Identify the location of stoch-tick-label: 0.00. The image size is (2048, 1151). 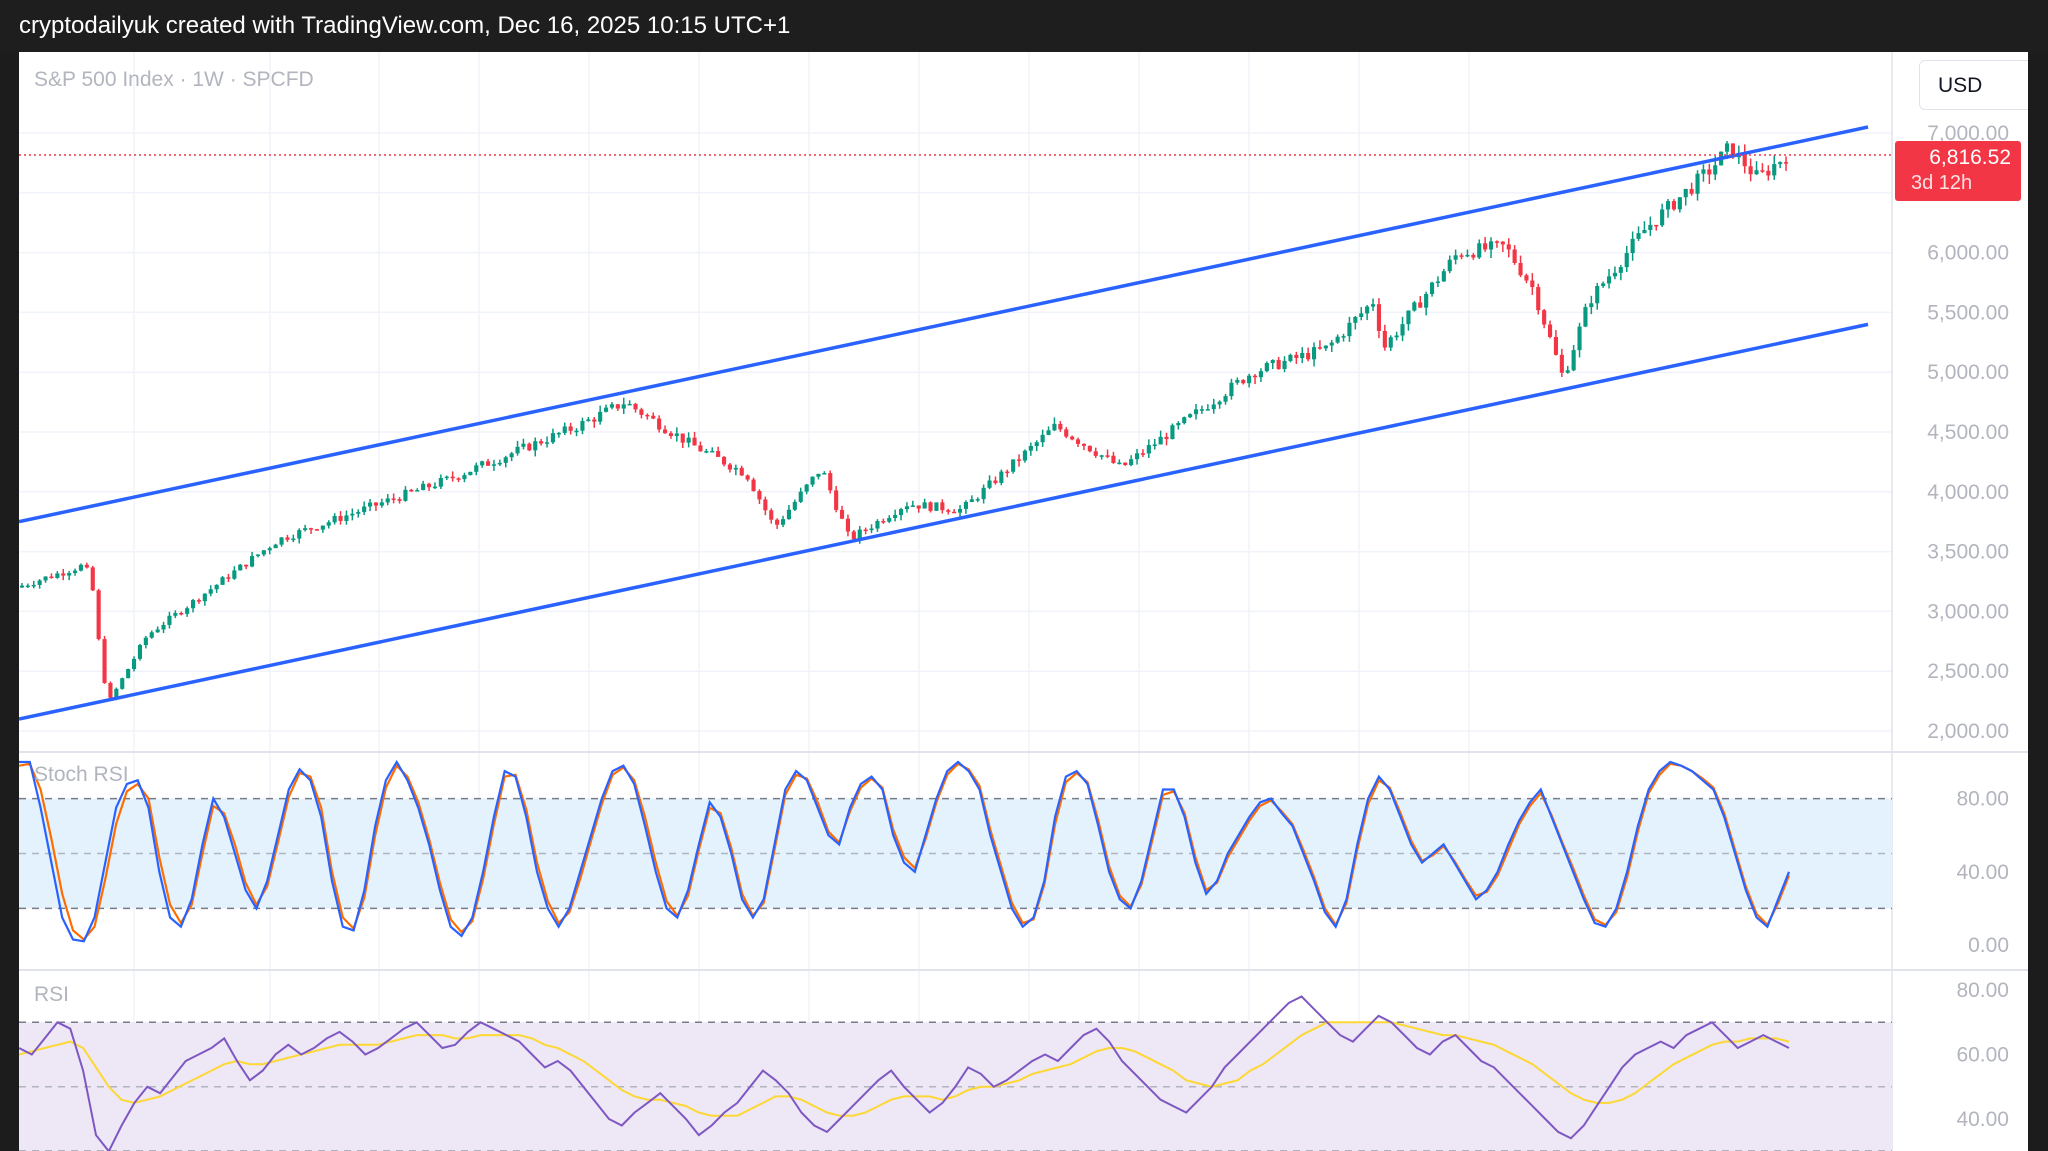
(1988, 945).